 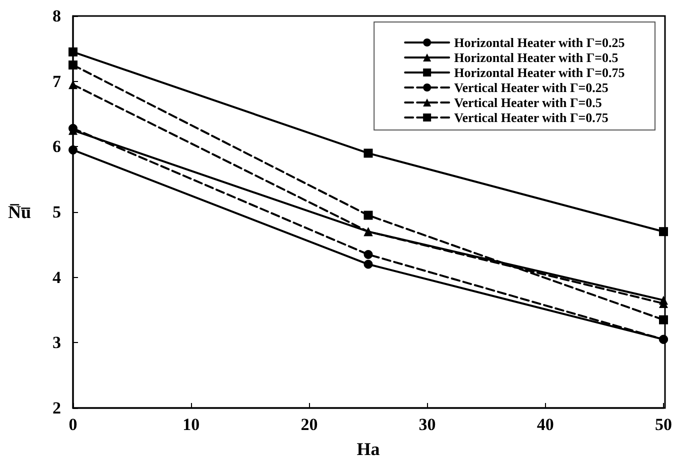 I want to click on legend-label: Vertical Heater with Γ=0.75, so click(x=531, y=117).